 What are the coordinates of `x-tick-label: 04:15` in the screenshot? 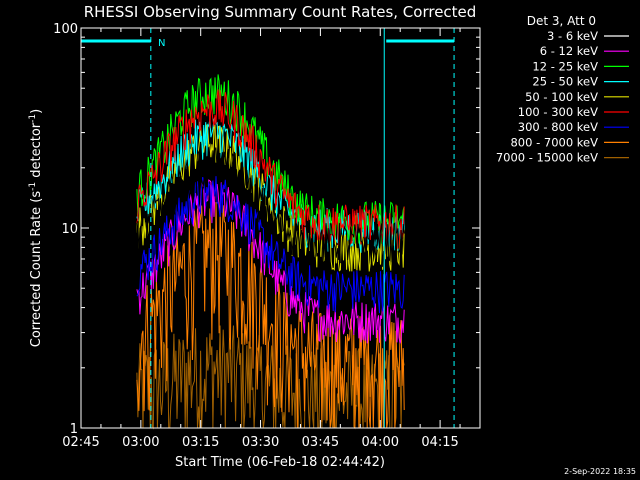 It's located at (439, 442).